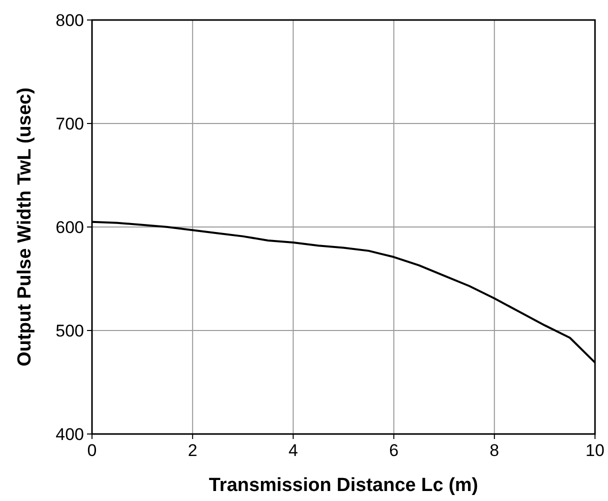  I want to click on y-tick-label: 800, so click(70, 20).